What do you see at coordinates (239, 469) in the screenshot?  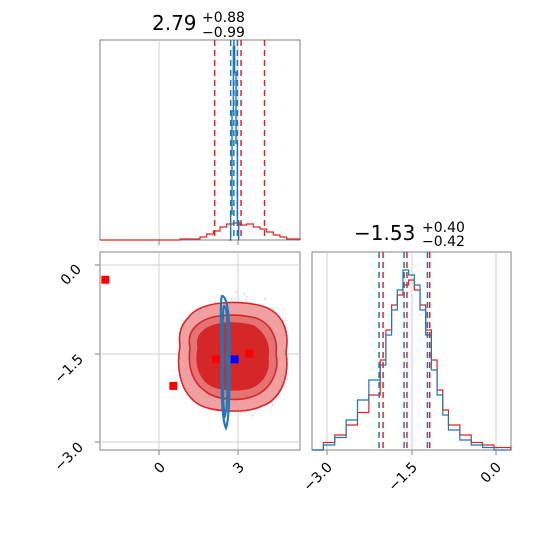 I see `x-tick-label-3: 3` at bounding box center [239, 469].